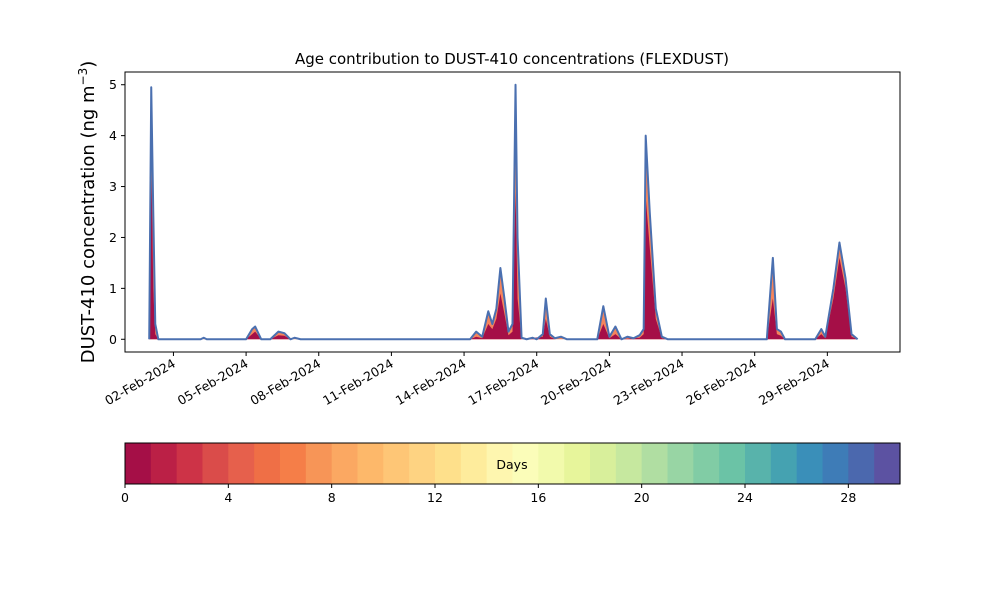 The image size is (1000, 600). I want to click on x-tick-label: 14-Feb-2024, so click(431, 382).